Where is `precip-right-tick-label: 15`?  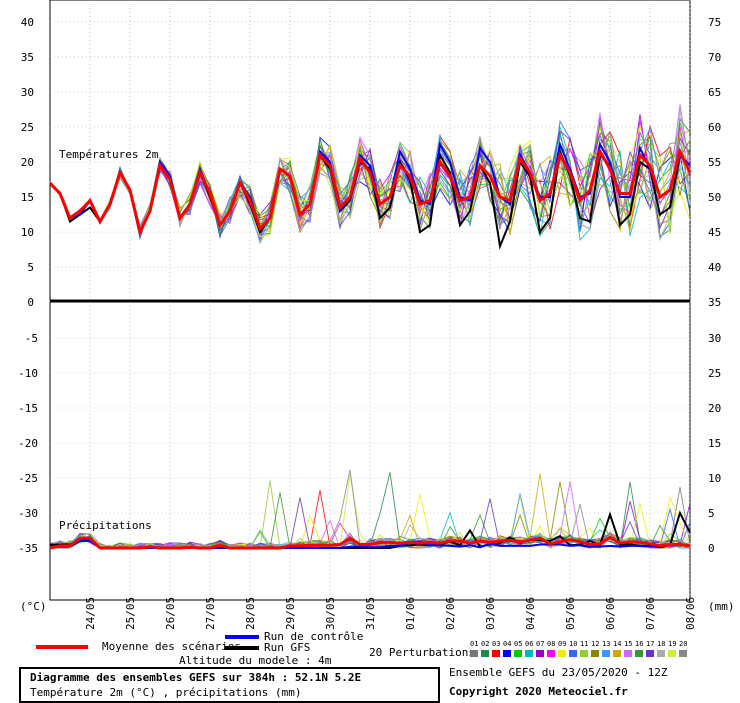 precip-right-tick-label: 15 is located at coordinates (714, 443).